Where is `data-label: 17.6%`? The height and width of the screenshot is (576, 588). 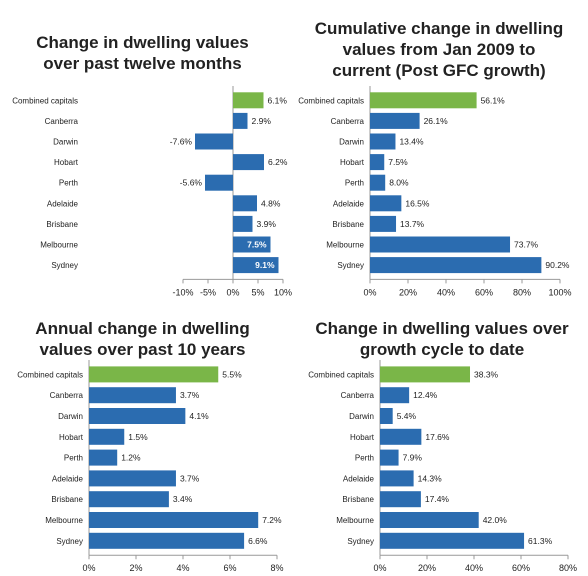
data-label: 17.6% is located at coordinates (437, 437).